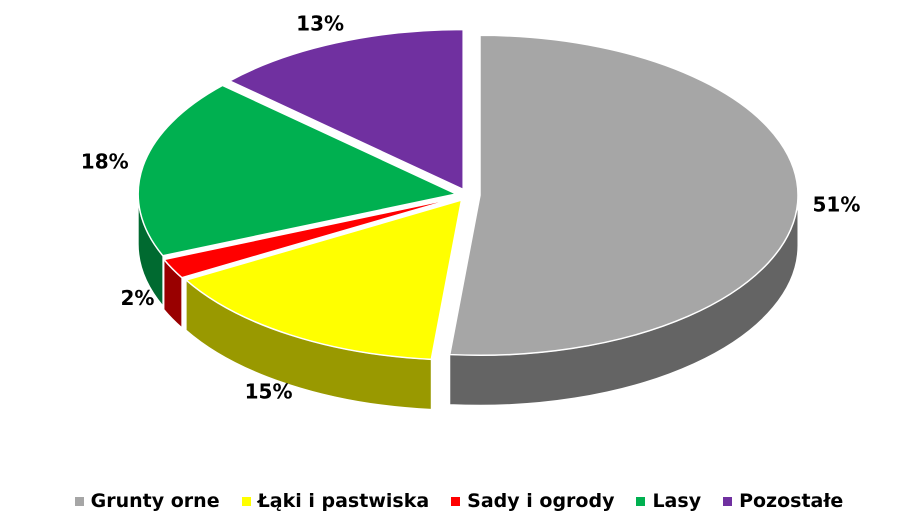  What do you see at coordinates (105, 161) in the screenshot?
I see `data-label: 18%` at bounding box center [105, 161].